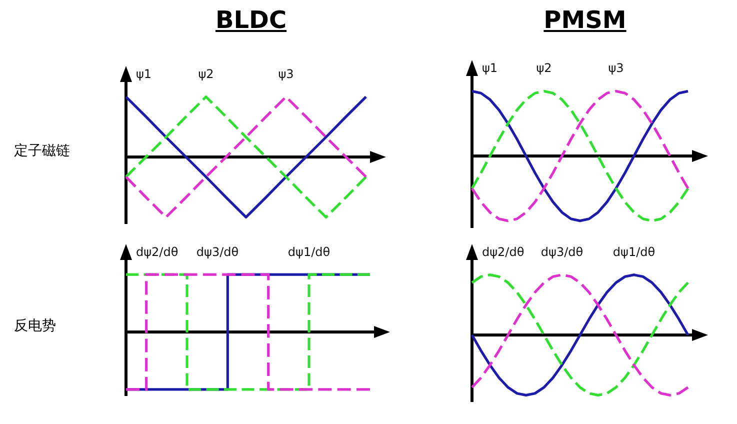  Describe the element at coordinates (42, 151) in the screenshot. I see `y-axis-title: 定子磁链` at that location.